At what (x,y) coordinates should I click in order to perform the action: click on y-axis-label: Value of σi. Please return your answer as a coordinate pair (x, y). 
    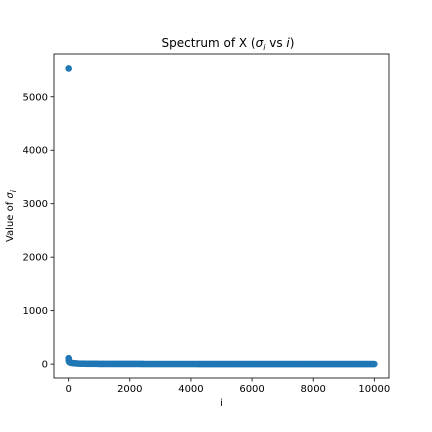
    Looking at the image, I should click on (11, 215).